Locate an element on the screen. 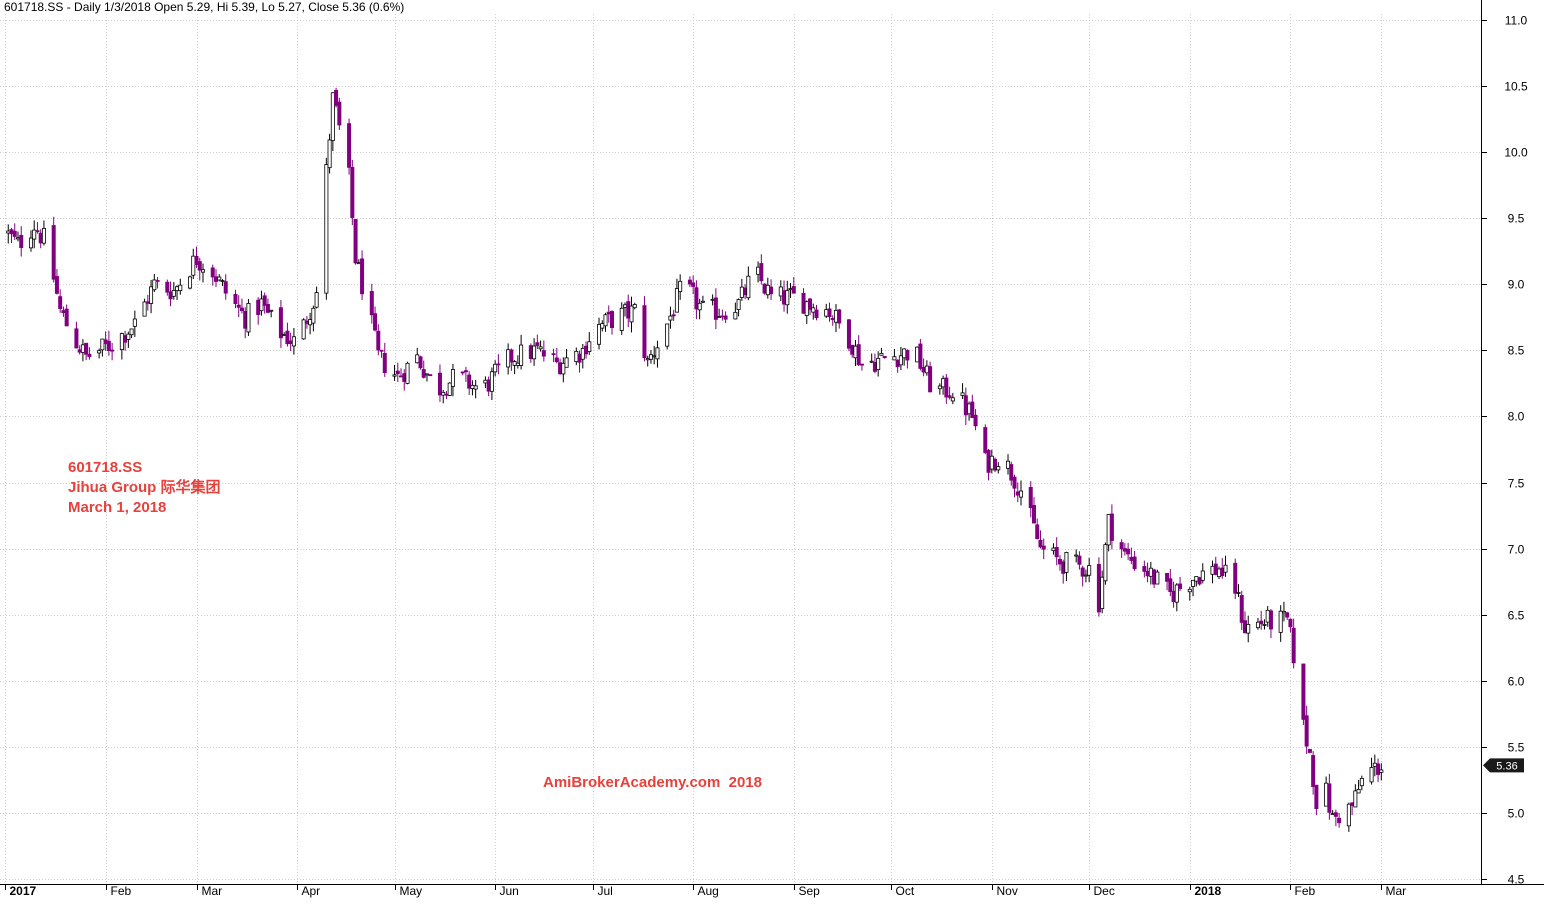 This screenshot has width=1544, height=904. watermark: AmiBrokerAcademy.com 2018 is located at coordinates (652, 782).